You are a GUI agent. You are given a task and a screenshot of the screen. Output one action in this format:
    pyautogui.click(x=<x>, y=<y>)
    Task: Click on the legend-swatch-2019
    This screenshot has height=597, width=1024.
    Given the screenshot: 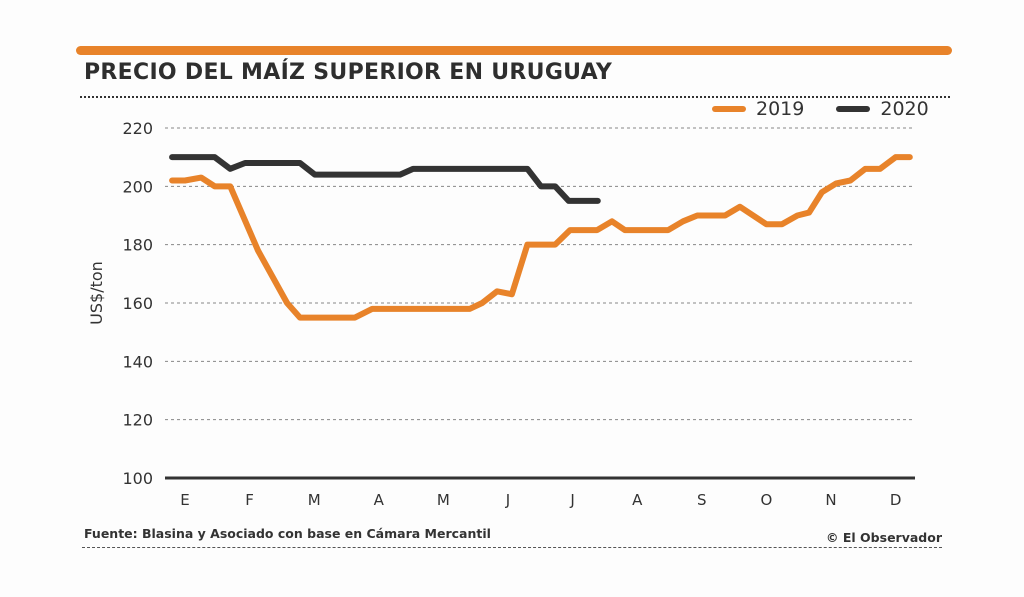 What is the action you would take?
    pyautogui.click(x=729, y=109)
    